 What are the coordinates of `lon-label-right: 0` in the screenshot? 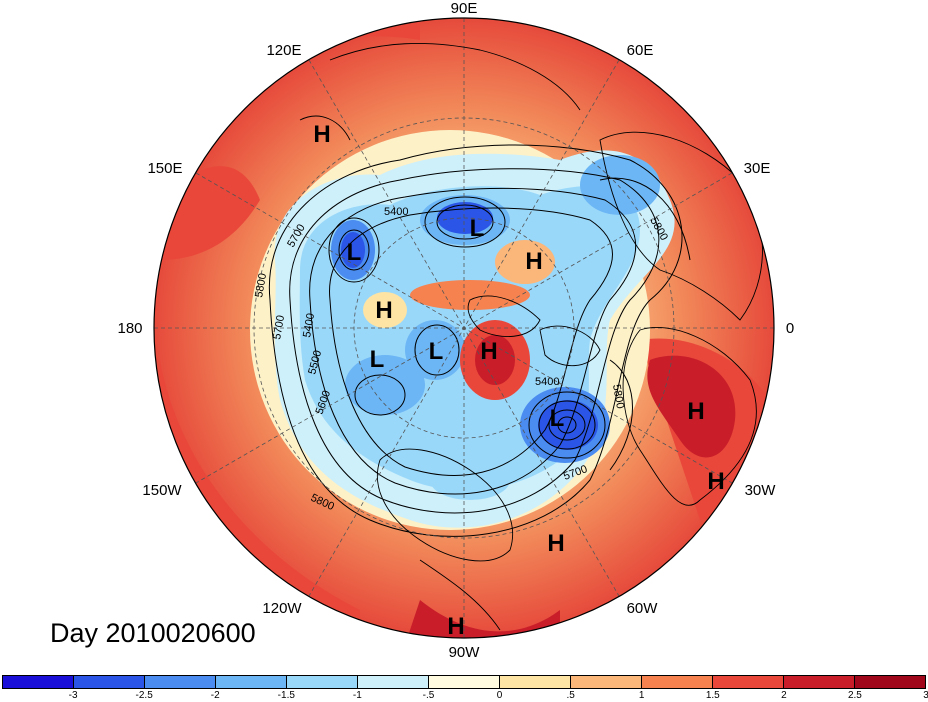 It's located at (790, 328).